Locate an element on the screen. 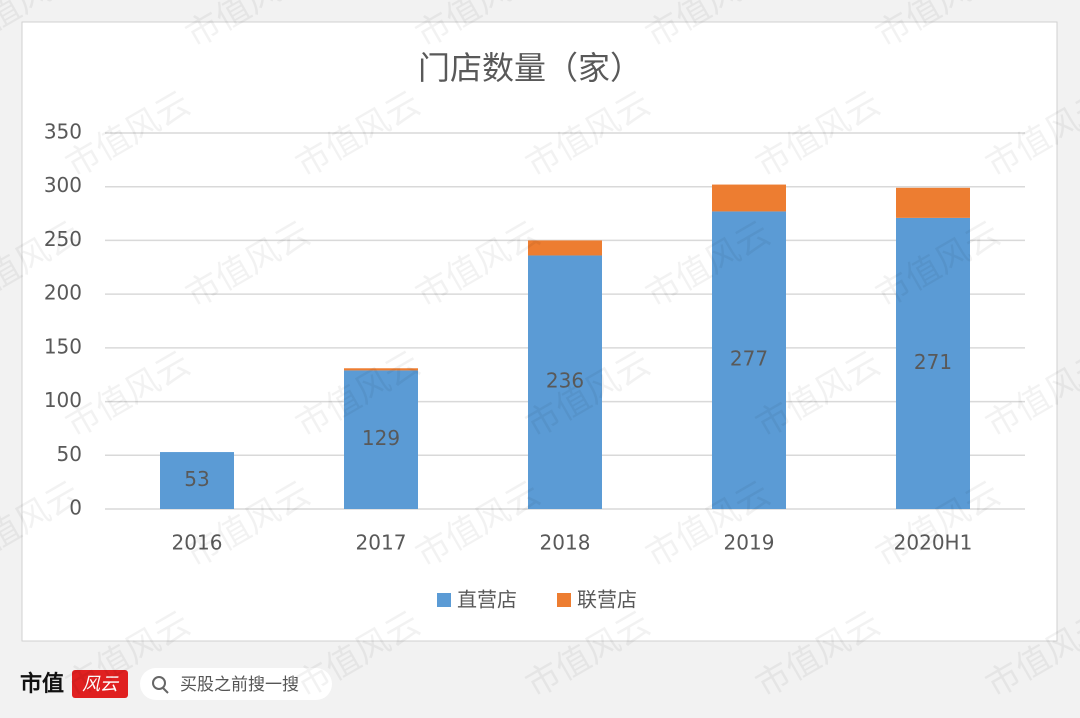 The width and height of the screenshot is (1080, 718). footer-logo-box is located at coordinates (100, 684).